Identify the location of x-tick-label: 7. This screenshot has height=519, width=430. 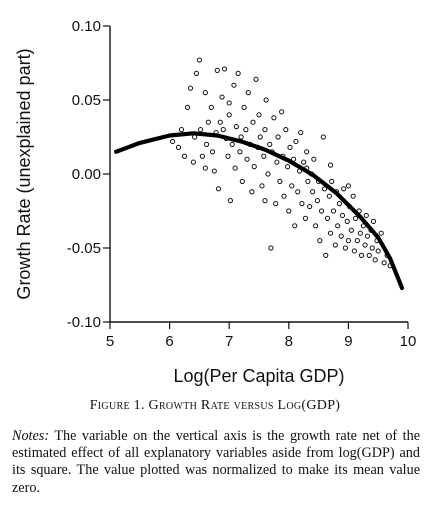
(229, 341).